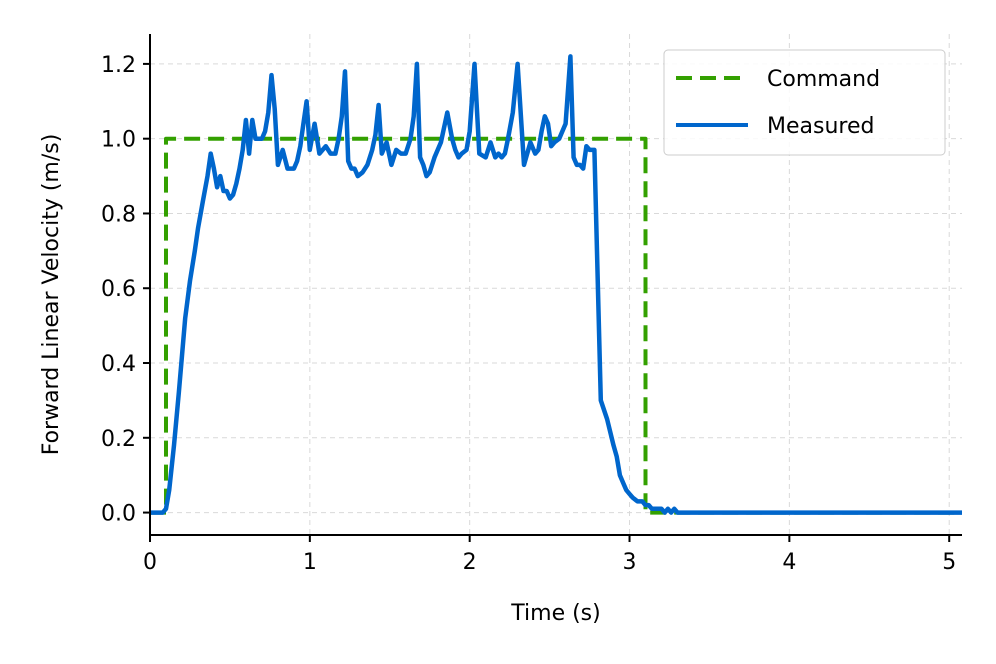  What do you see at coordinates (51, 295) in the screenshot?
I see `y-axis-title: Forward Linear Velocity (m/s)` at bounding box center [51, 295].